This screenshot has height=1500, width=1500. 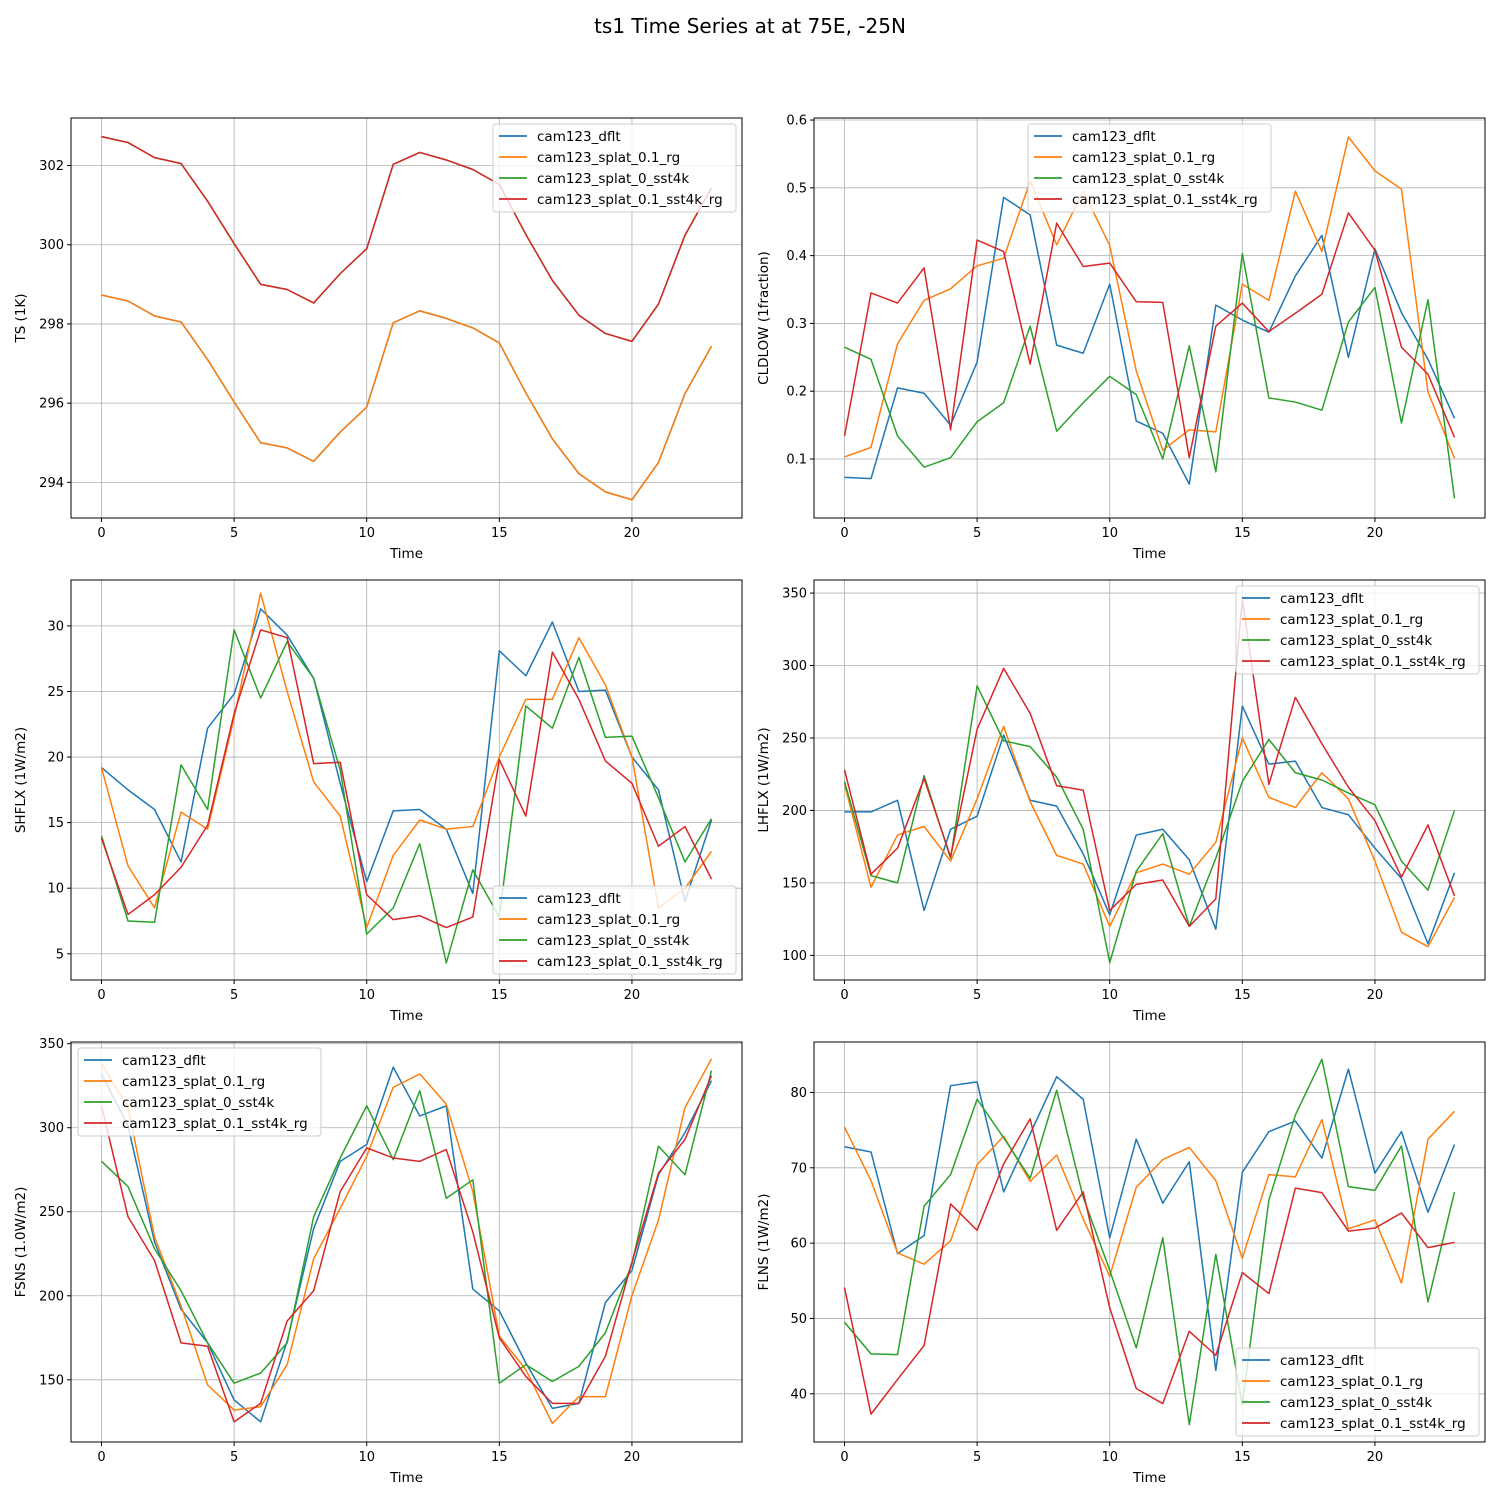 What do you see at coordinates (764, 1241) in the screenshot?
I see `y-axis-label: FLNS (1W/m2)` at bounding box center [764, 1241].